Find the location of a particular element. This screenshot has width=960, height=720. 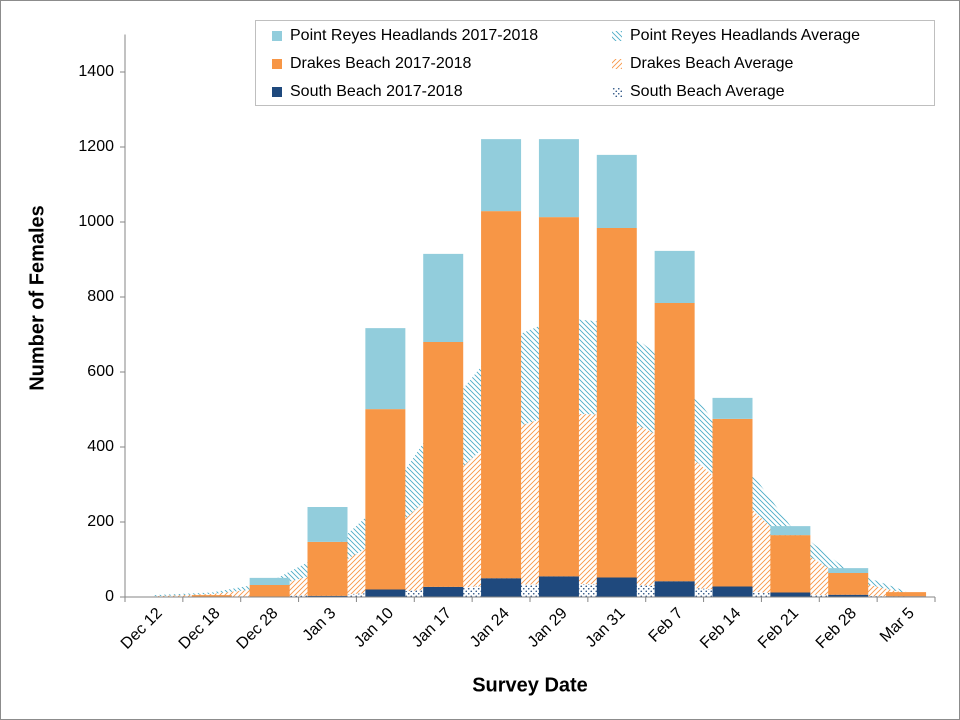

legend-label: Point Reyes Headlands Average is located at coordinates (745, 35).